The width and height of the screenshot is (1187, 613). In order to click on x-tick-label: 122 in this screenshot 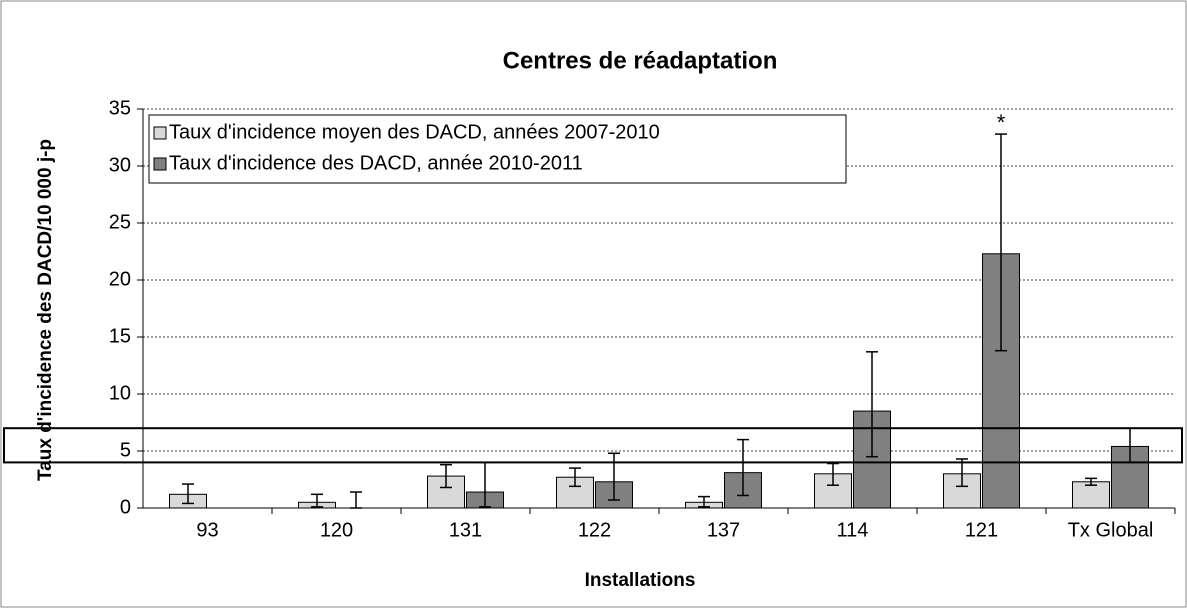, I will do `click(594, 530)`.